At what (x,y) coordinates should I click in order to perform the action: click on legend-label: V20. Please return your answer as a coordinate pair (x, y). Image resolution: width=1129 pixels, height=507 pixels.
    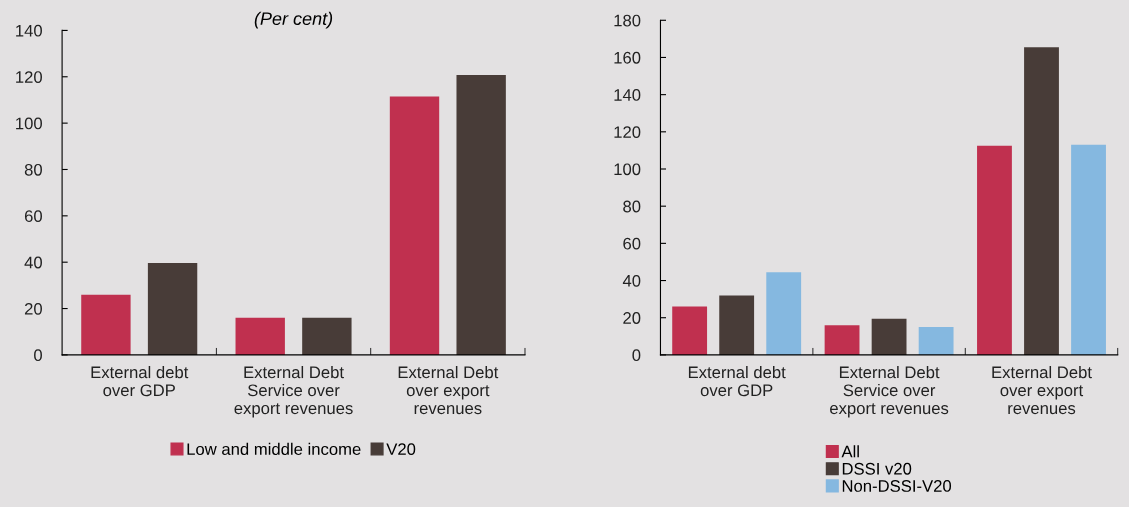
    Looking at the image, I should click on (401, 449).